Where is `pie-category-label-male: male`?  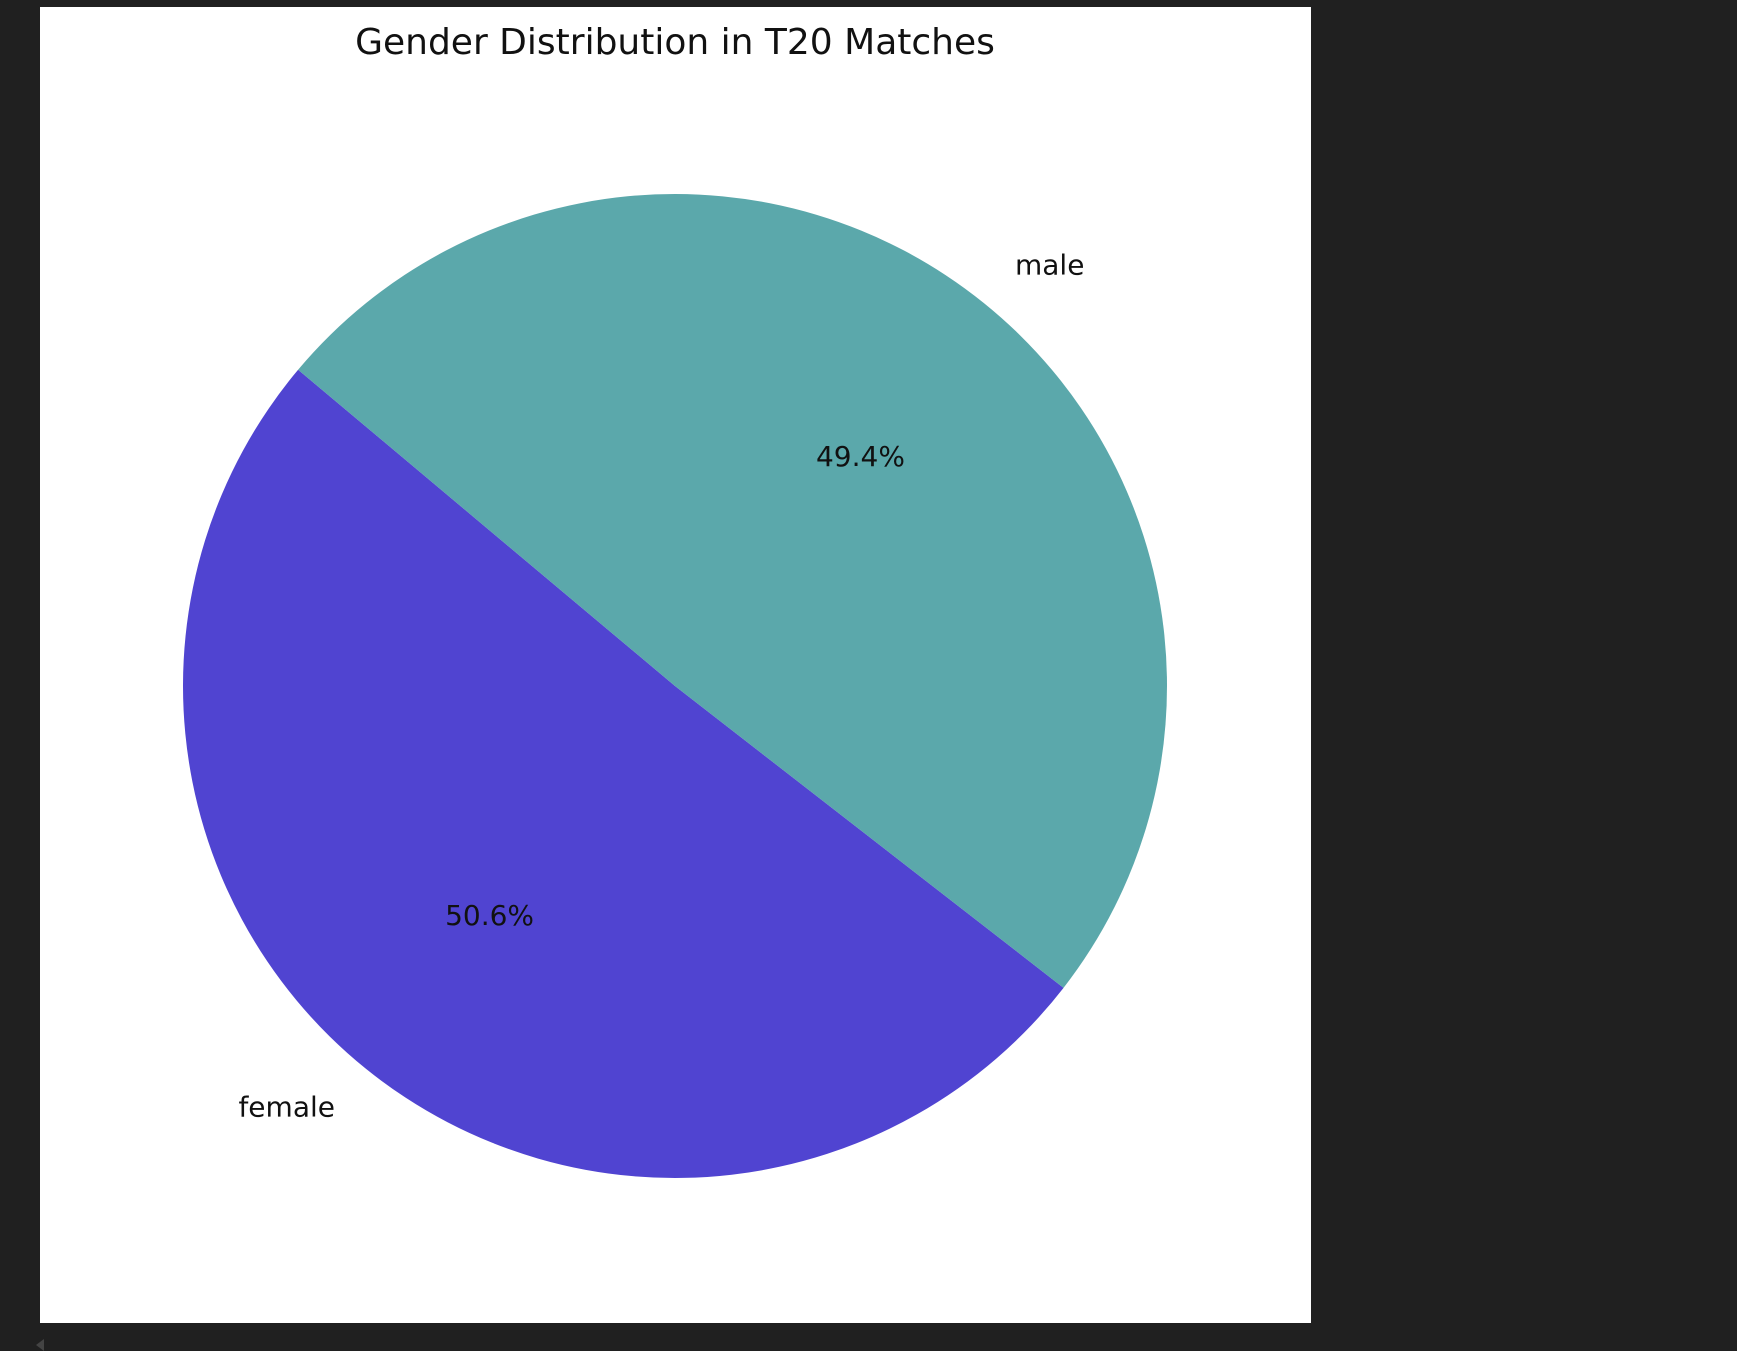
pie-category-label-male: male is located at coordinates (1049, 264).